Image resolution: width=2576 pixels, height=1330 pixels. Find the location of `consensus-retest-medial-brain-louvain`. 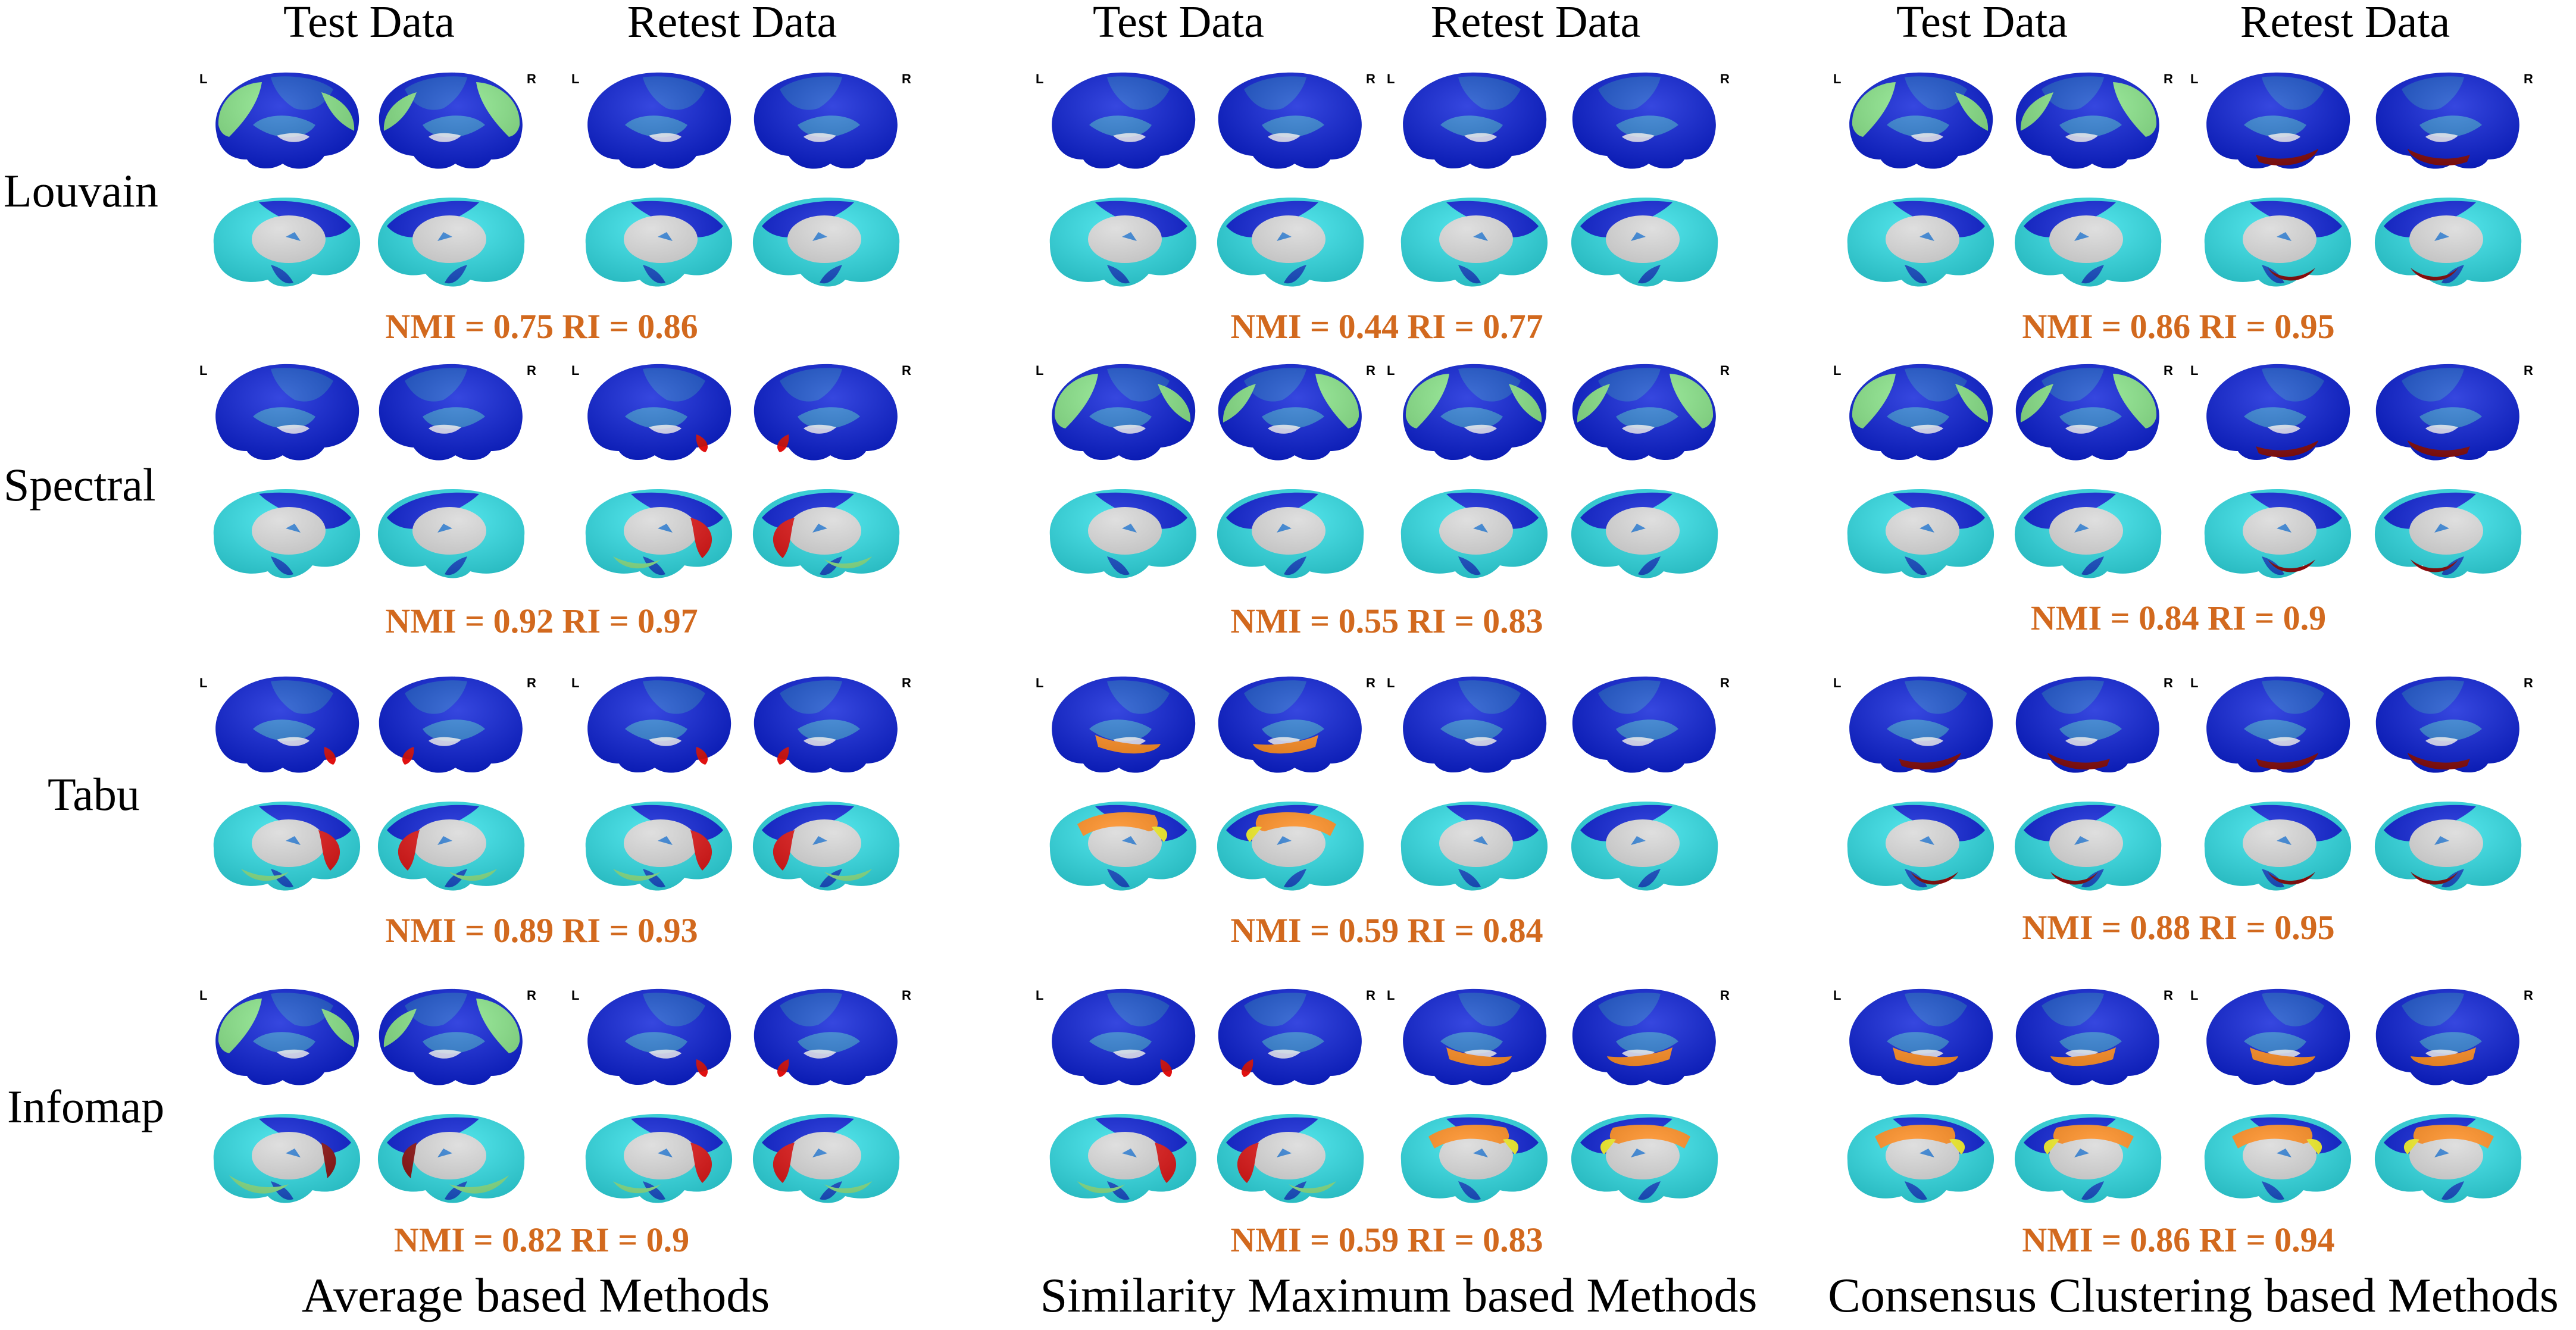

consensus-retest-medial-brain-louvain is located at coordinates (2276, 242).